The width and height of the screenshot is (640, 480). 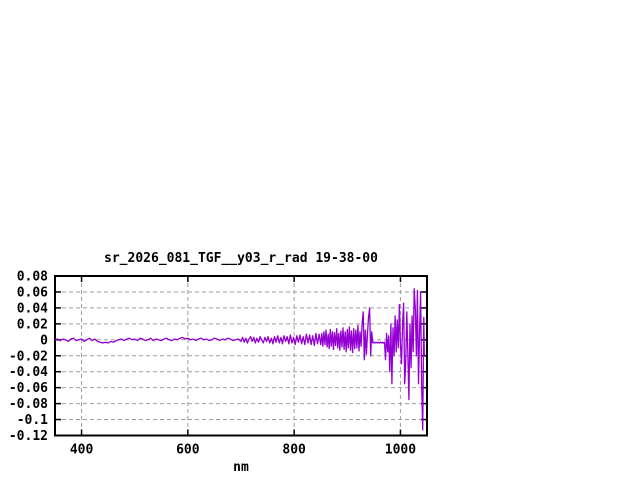 What do you see at coordinates (82, 450) in the screenshot?
I see `x-tick-label: 400` at bounding box center [82, 450].